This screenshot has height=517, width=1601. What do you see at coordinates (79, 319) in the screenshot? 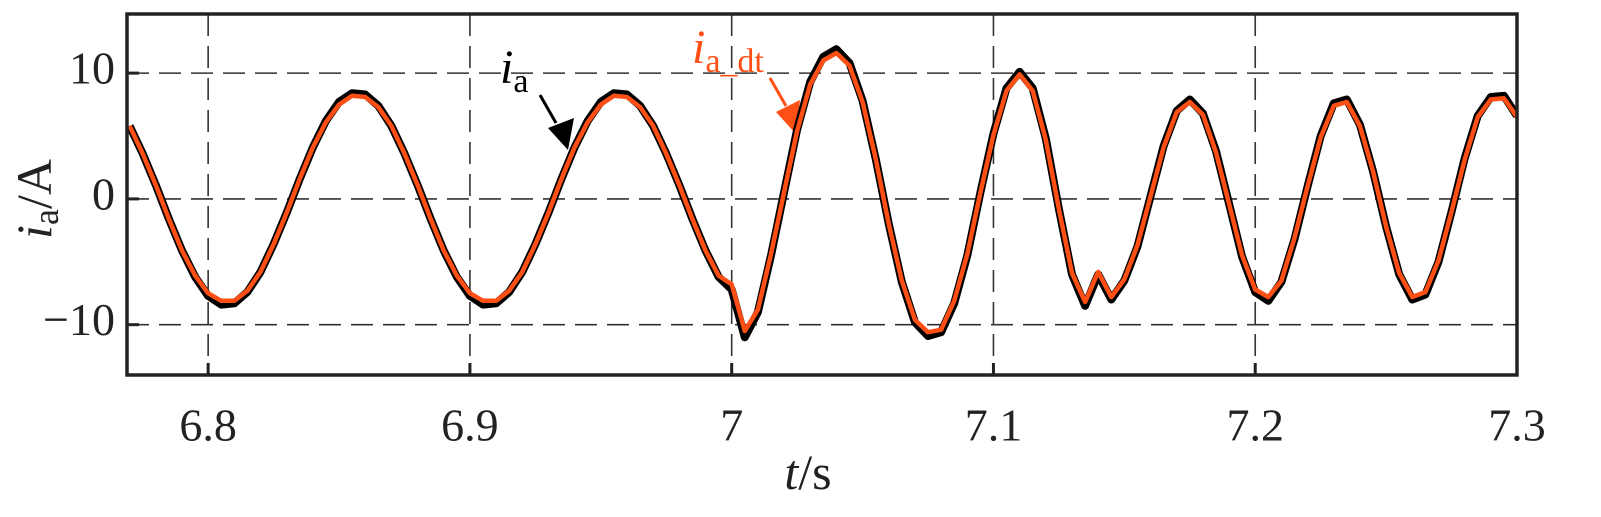
I see `y-tick-label: −10` at bounding box center [79, 319].